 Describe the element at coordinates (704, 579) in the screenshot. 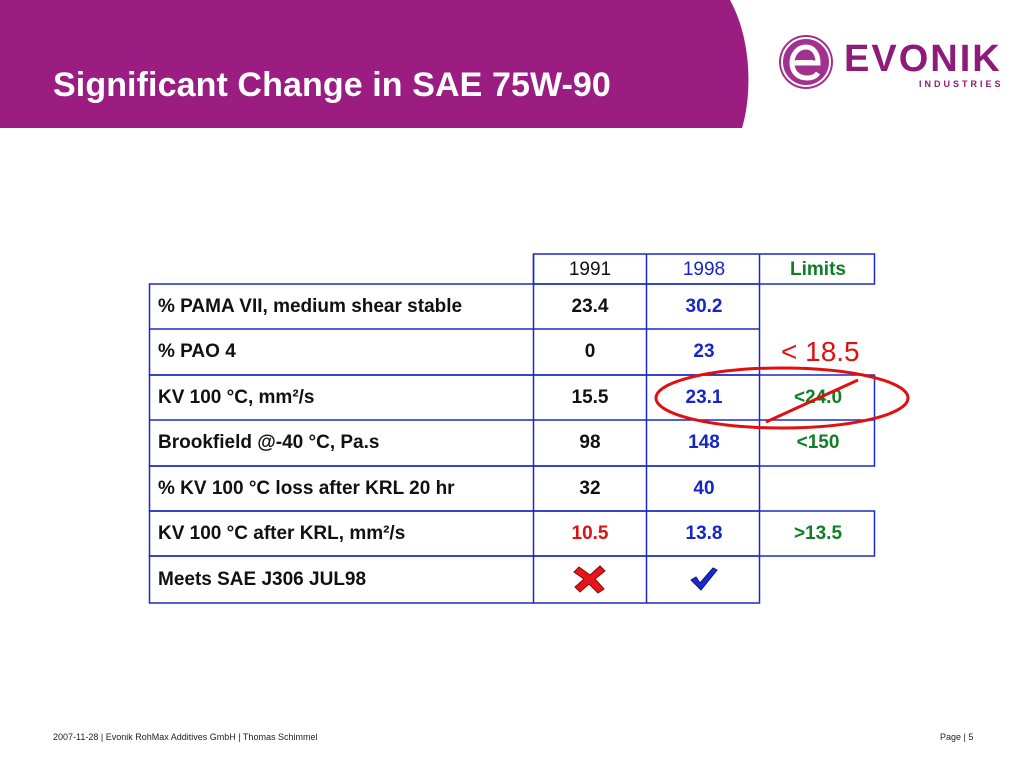

I see `blue-check-icon` at that location.